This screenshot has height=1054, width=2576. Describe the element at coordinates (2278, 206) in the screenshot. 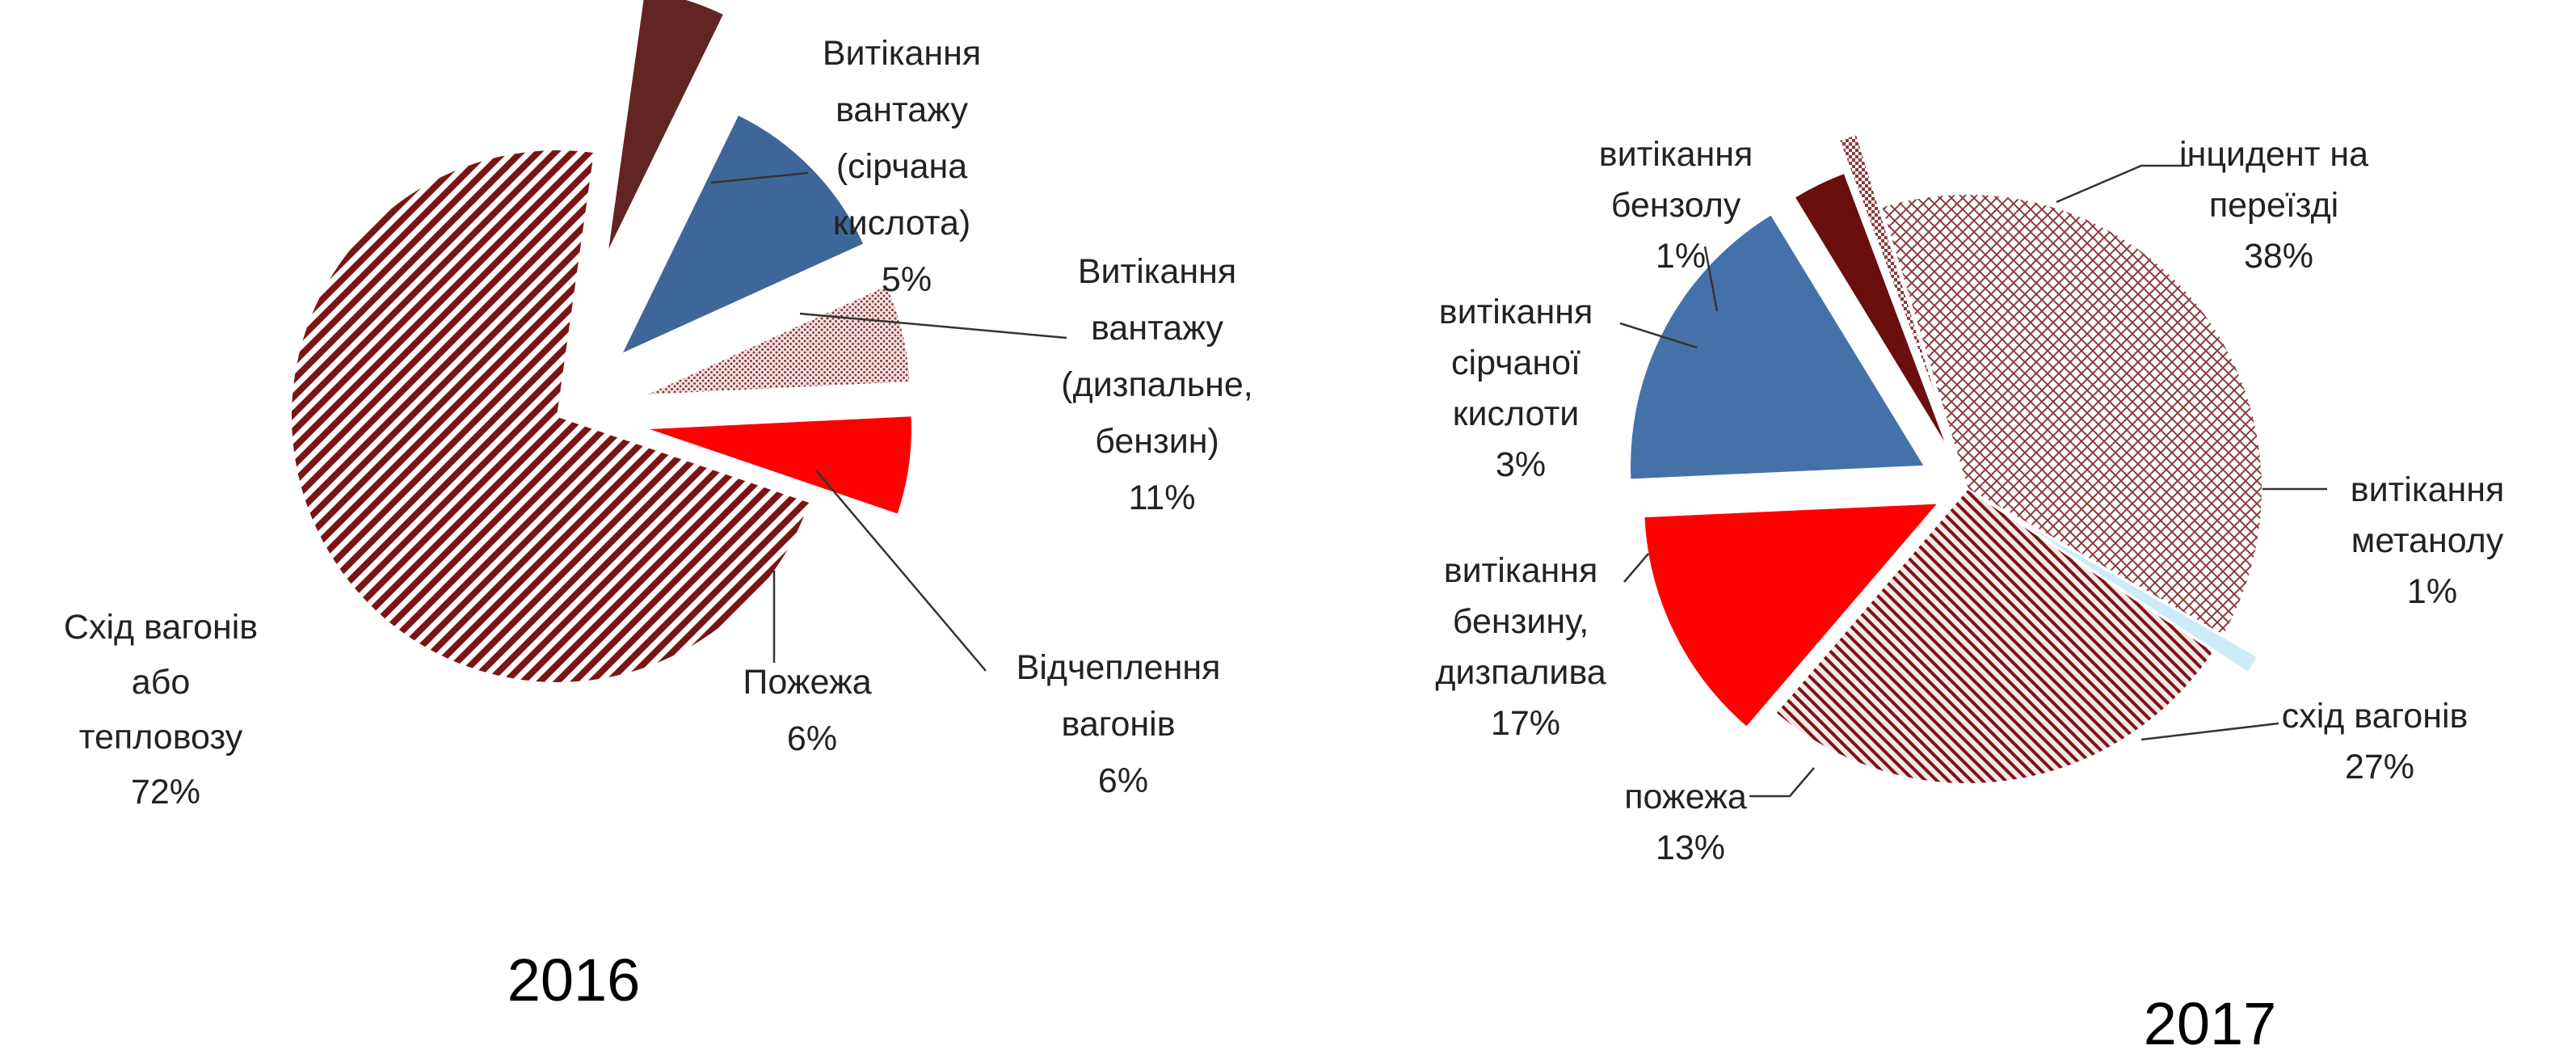

I see `slice-label: інцидент на переїзді 38%` at that location.